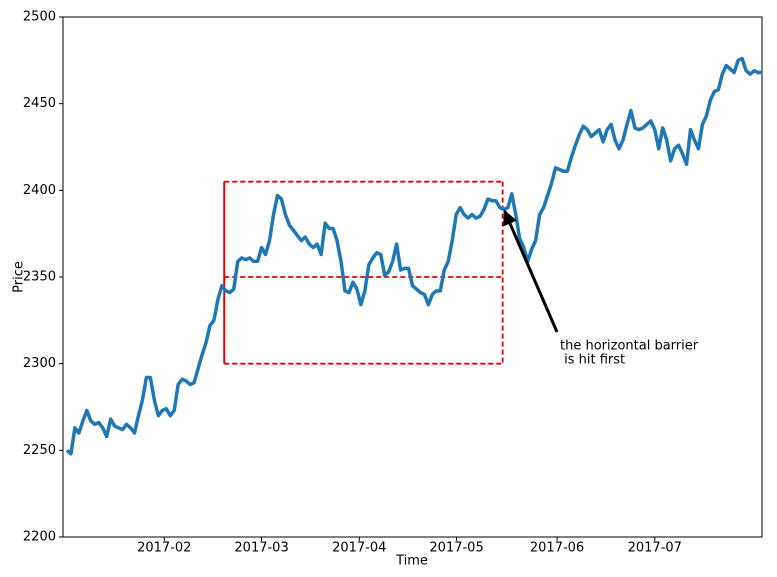  I want to click on y-tick-label: 2500, so click(39, 17).